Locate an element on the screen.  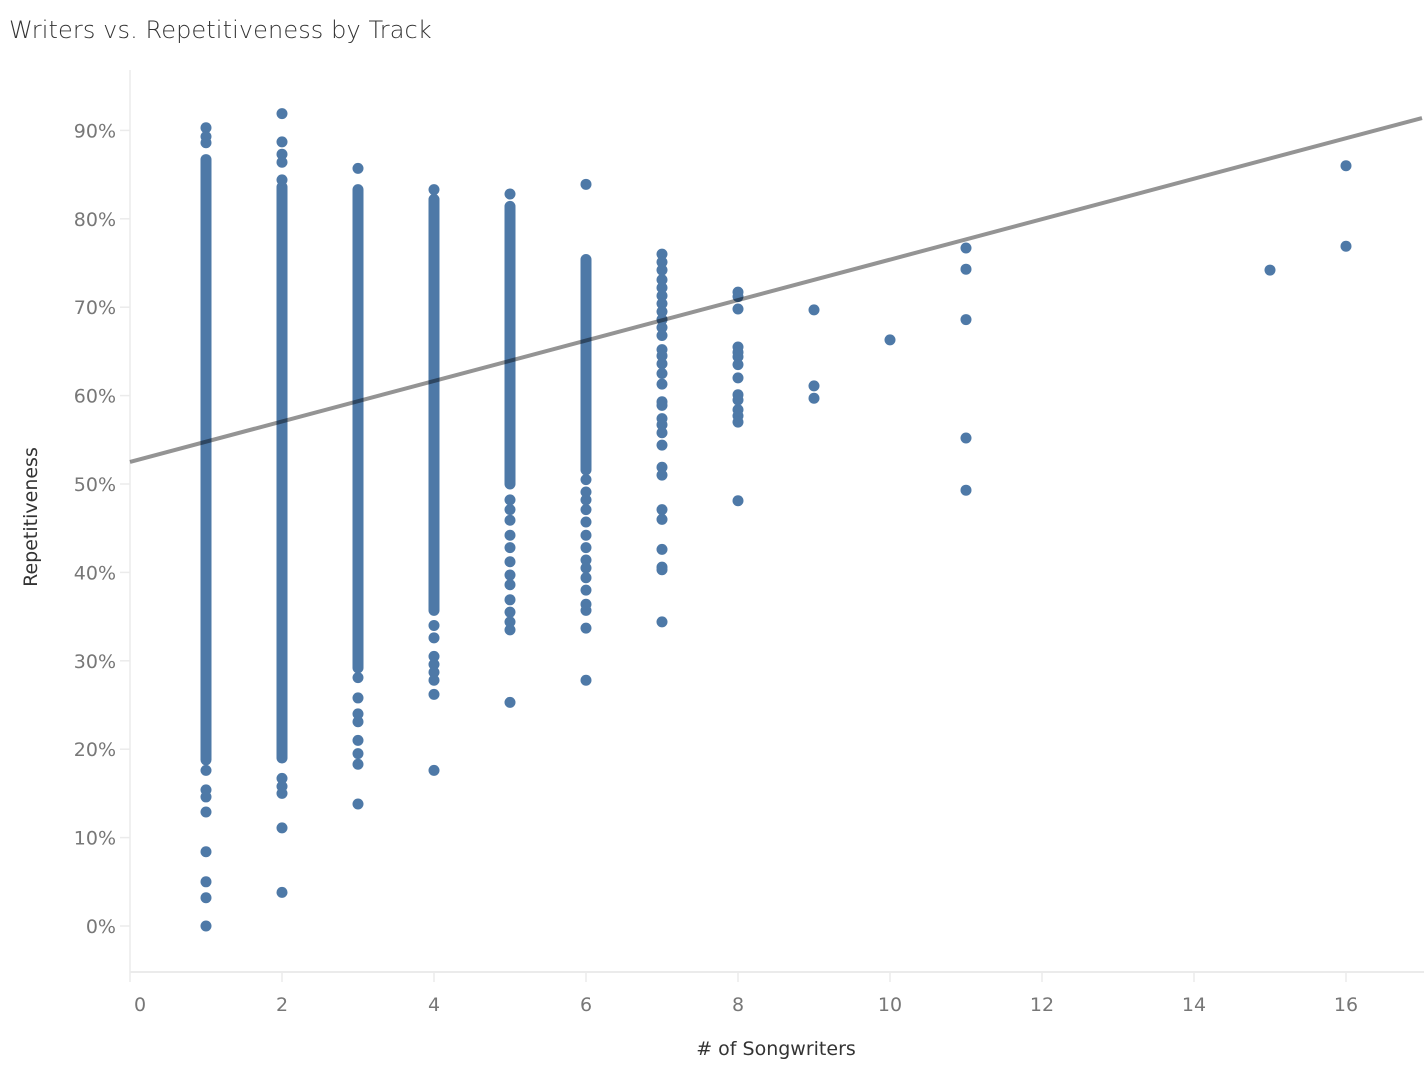
x-tick-label: 2 is located at coordinates (282, 1005).